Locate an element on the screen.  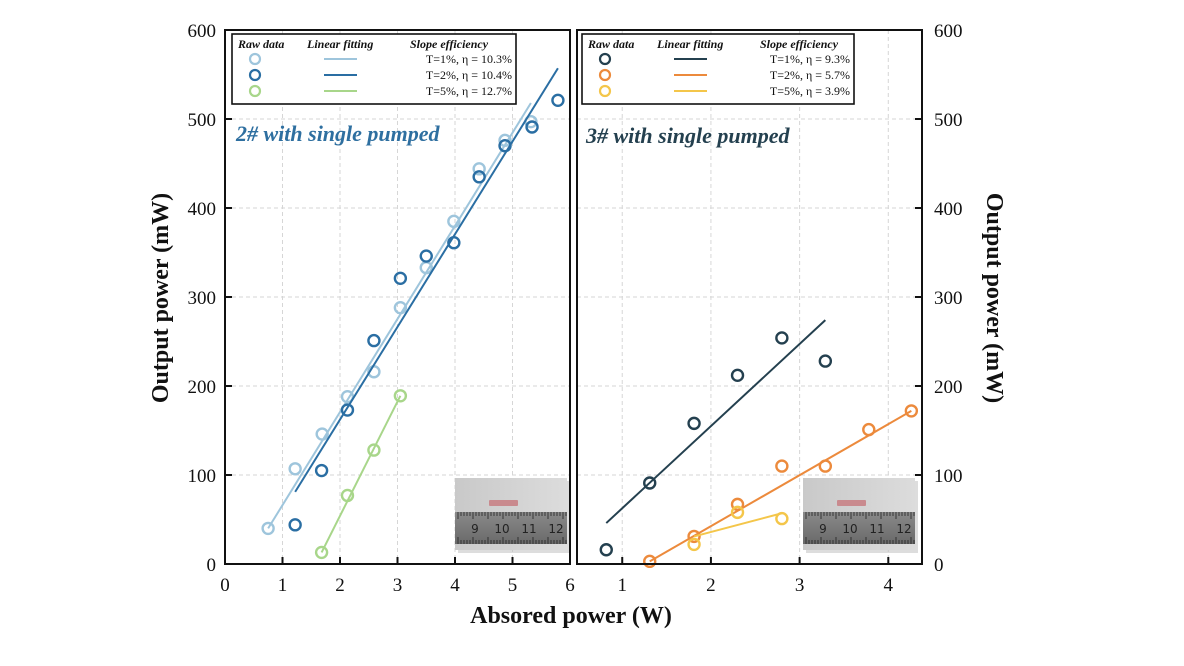
y-axis-label-right: Output power (mW) is located at coordinates (994, 298).